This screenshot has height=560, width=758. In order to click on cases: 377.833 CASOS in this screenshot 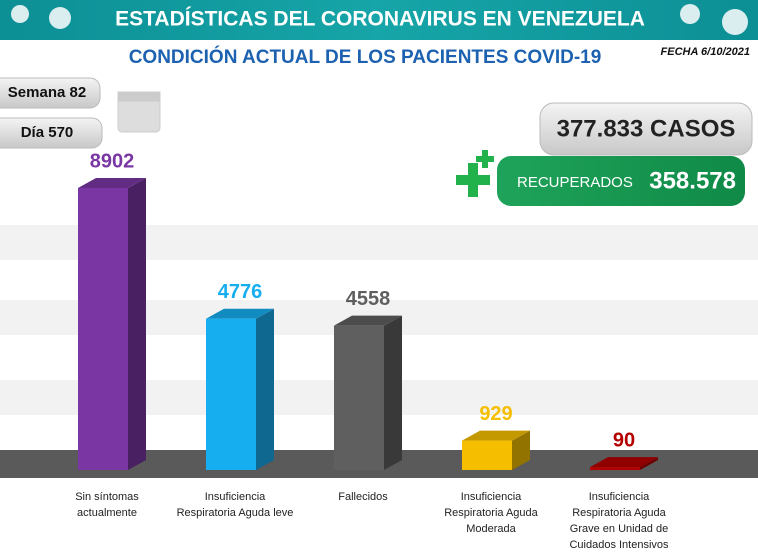, I will do `click(646, 128)`.